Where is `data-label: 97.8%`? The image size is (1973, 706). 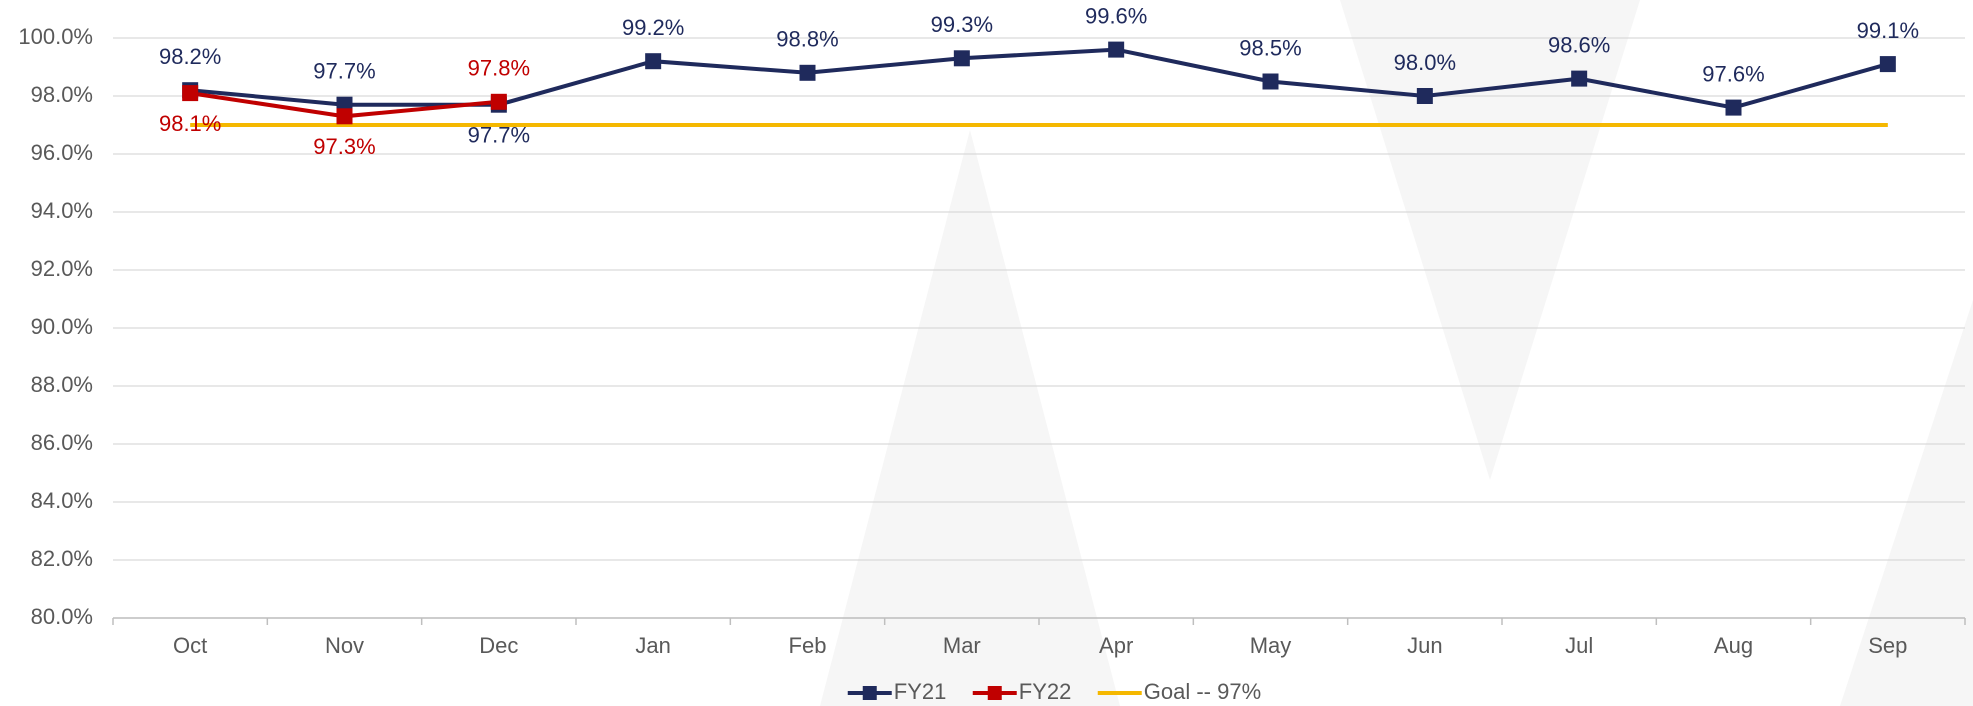 data-label: 97.8% is located at coordinates (499, 68).